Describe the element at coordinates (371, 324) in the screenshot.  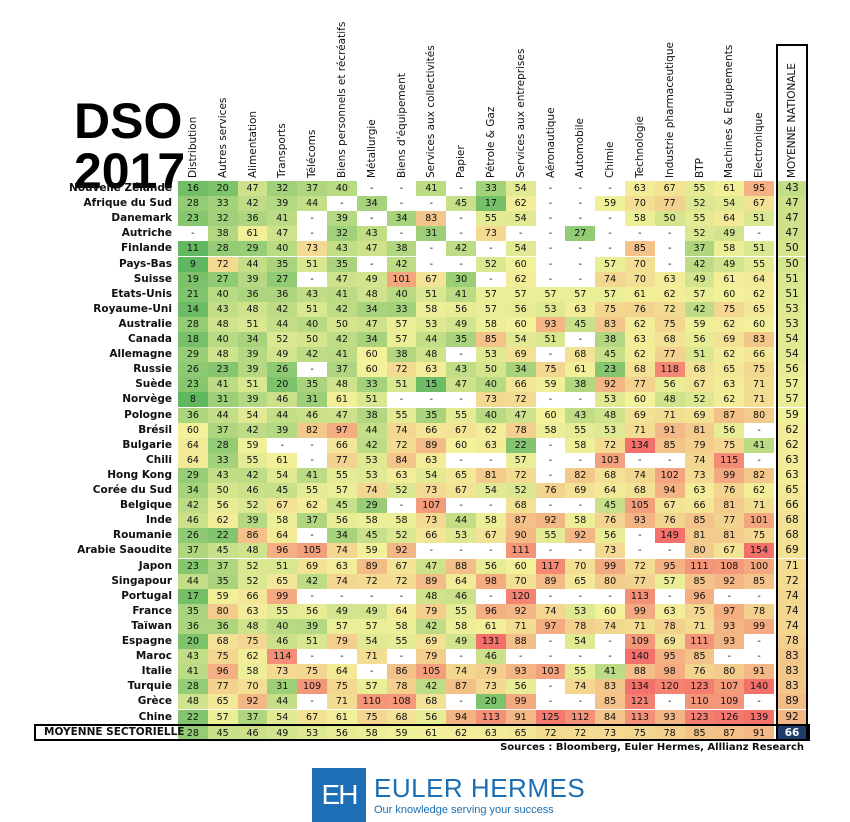
I see `heatmap-cell: 47` at that location.